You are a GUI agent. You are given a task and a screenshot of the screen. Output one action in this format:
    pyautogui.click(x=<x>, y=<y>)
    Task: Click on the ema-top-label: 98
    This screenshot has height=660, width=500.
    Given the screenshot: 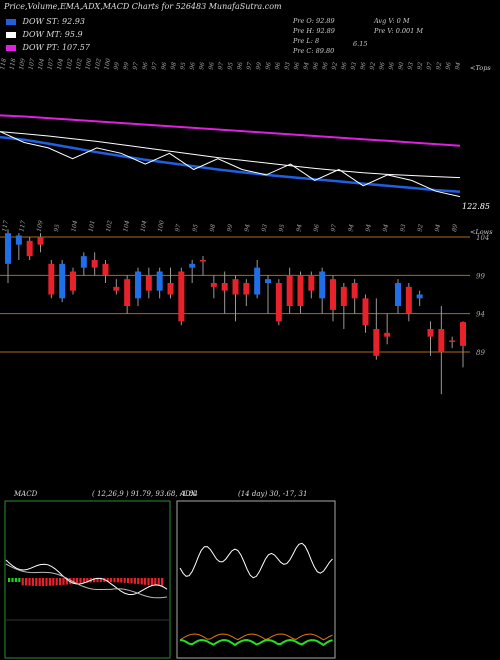 What is the action you would take?
    pyautogui.click(x=174, y=65)
    